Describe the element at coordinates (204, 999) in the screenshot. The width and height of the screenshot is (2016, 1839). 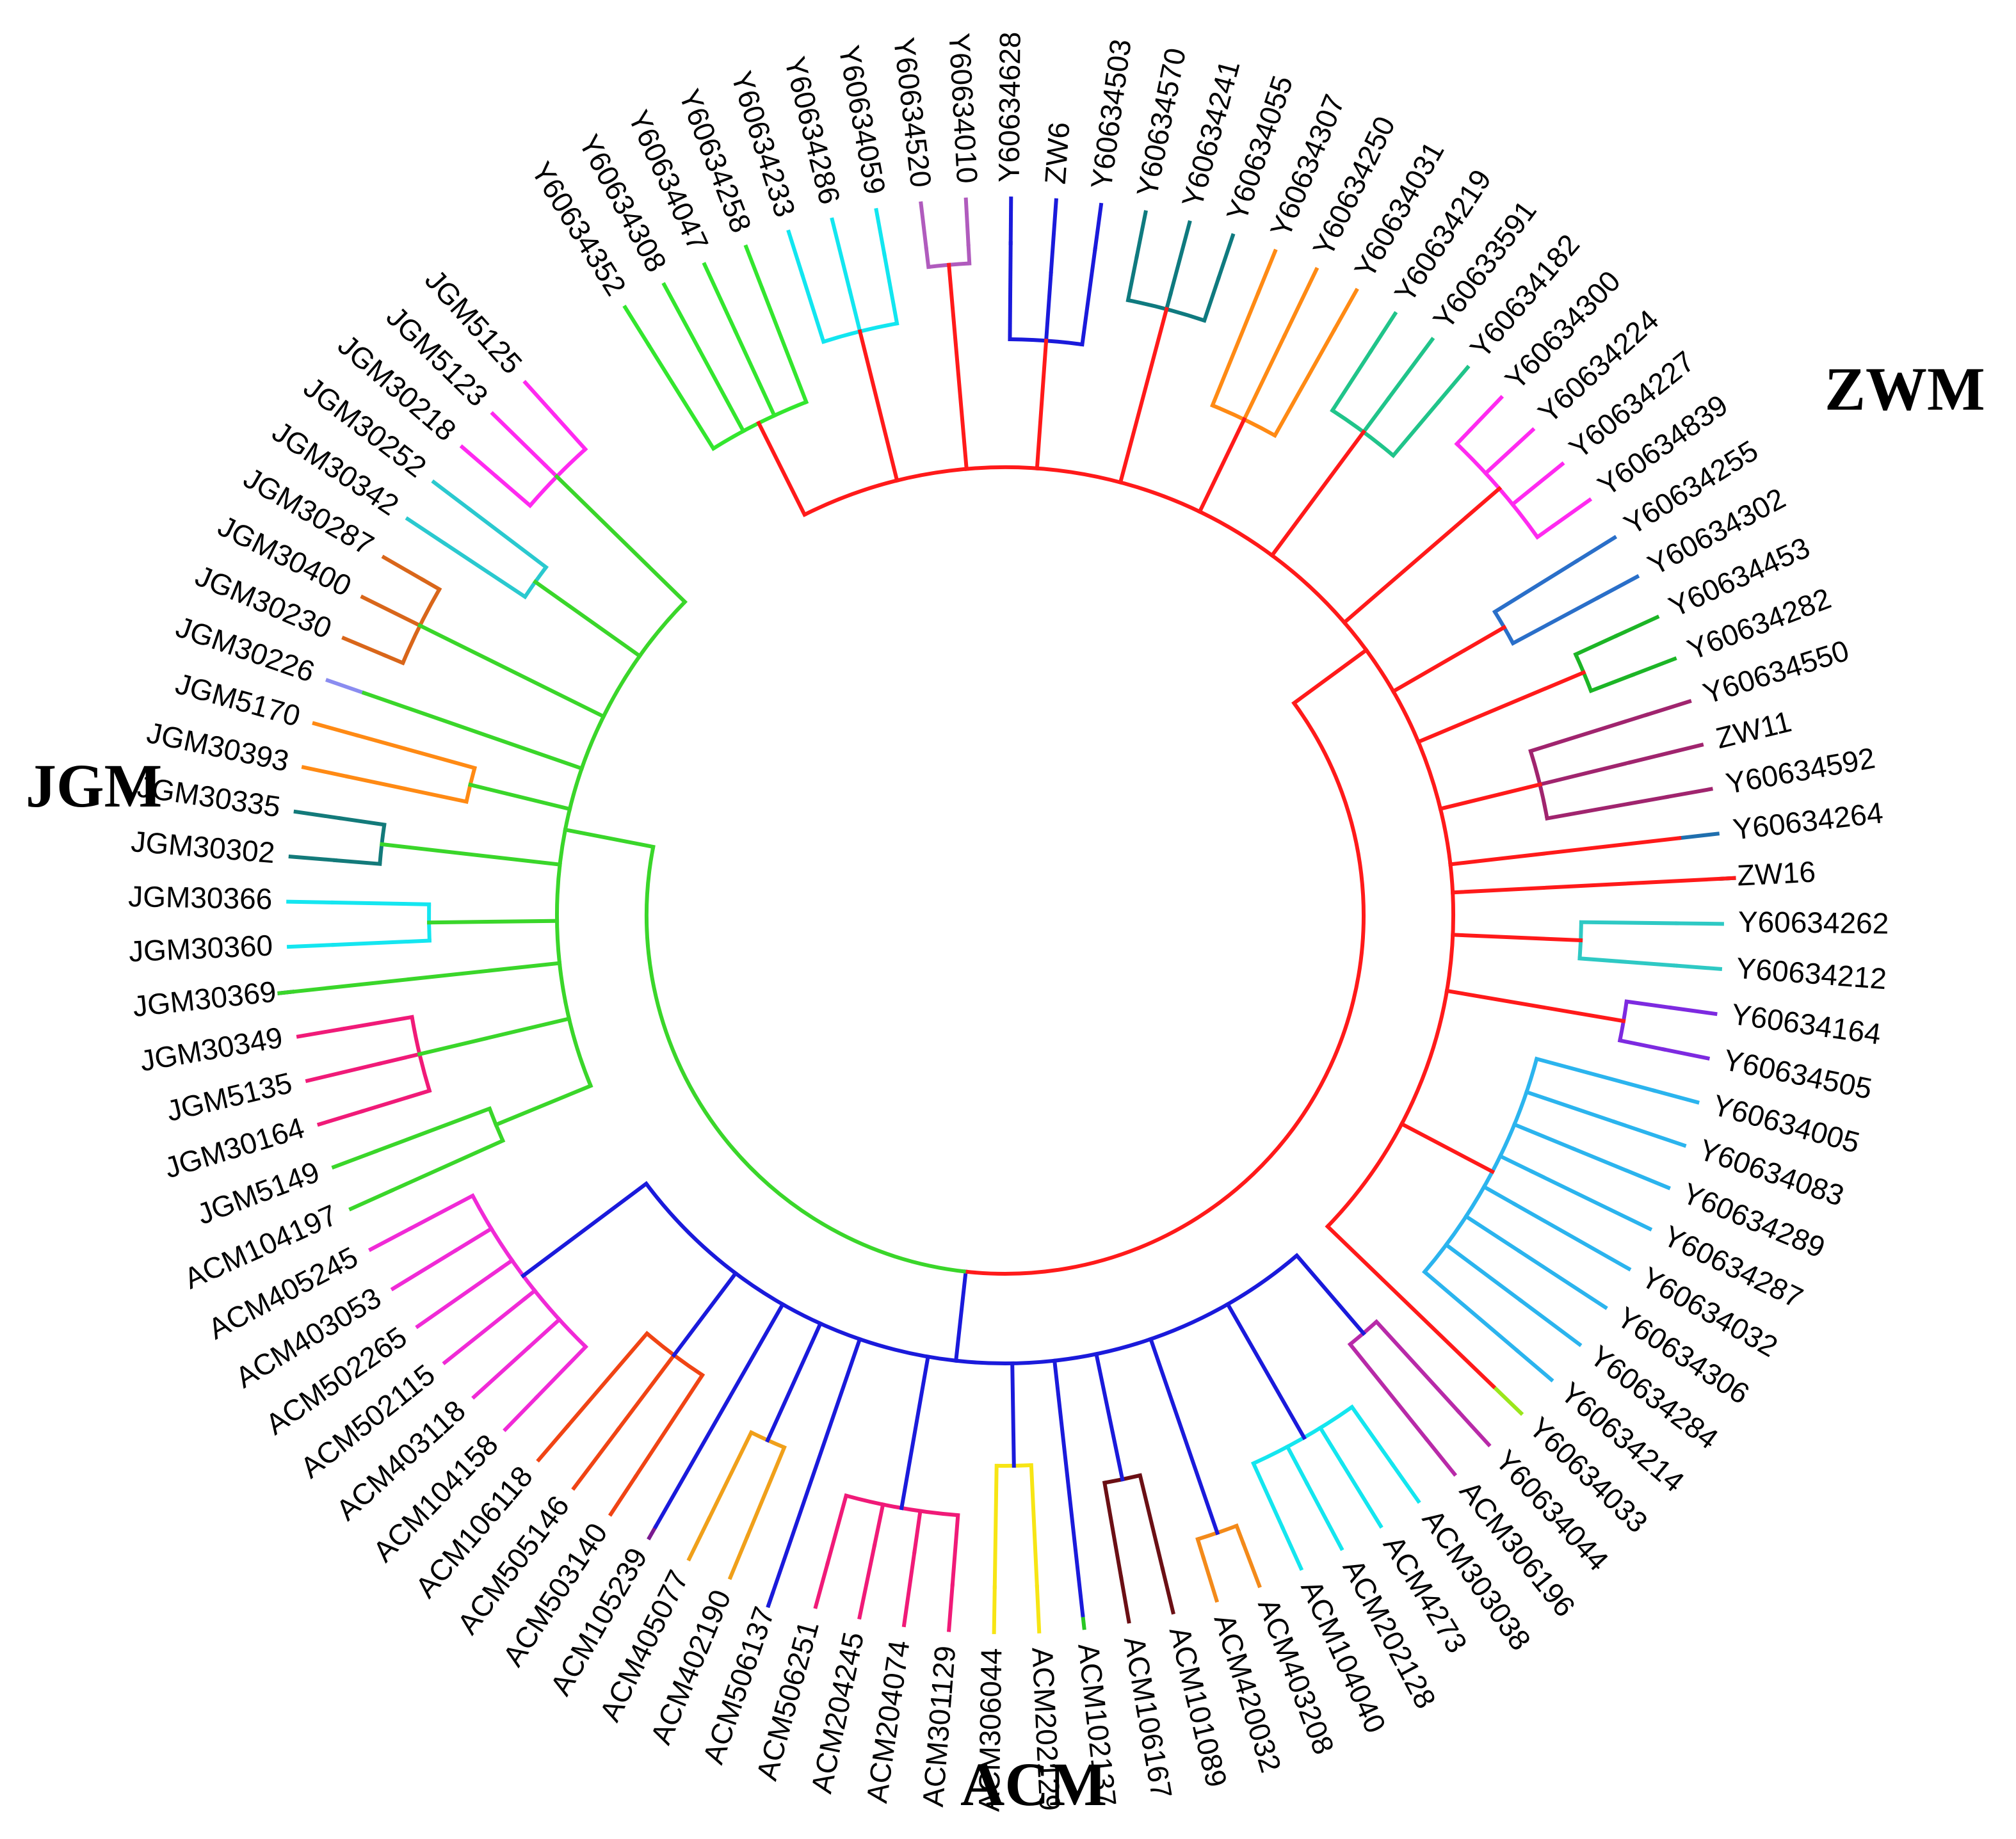
I see `leaf-label: JGM30369` at that location.